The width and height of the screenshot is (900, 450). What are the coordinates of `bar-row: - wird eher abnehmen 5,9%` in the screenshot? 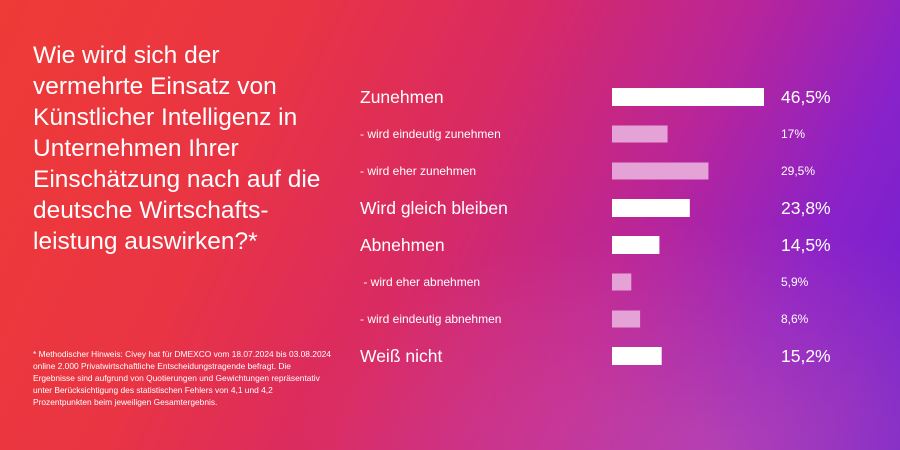 It's located at (584, 282).